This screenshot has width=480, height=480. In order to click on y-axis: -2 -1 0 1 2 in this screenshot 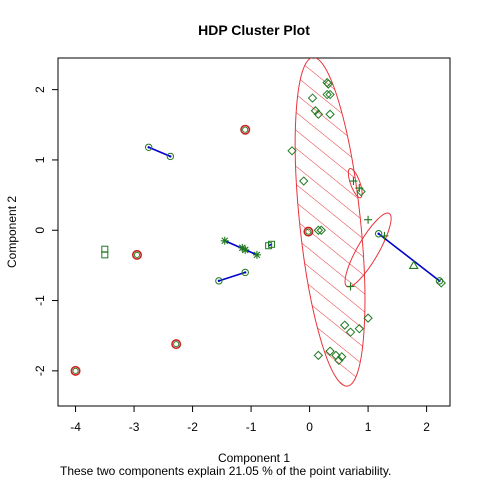, I will do `click(46, 231)`.